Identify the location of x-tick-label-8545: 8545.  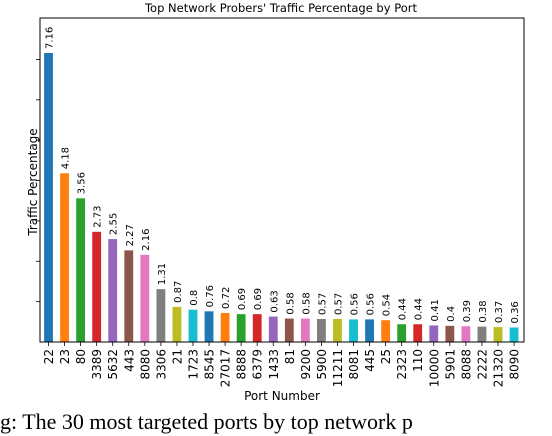
(210, 364).